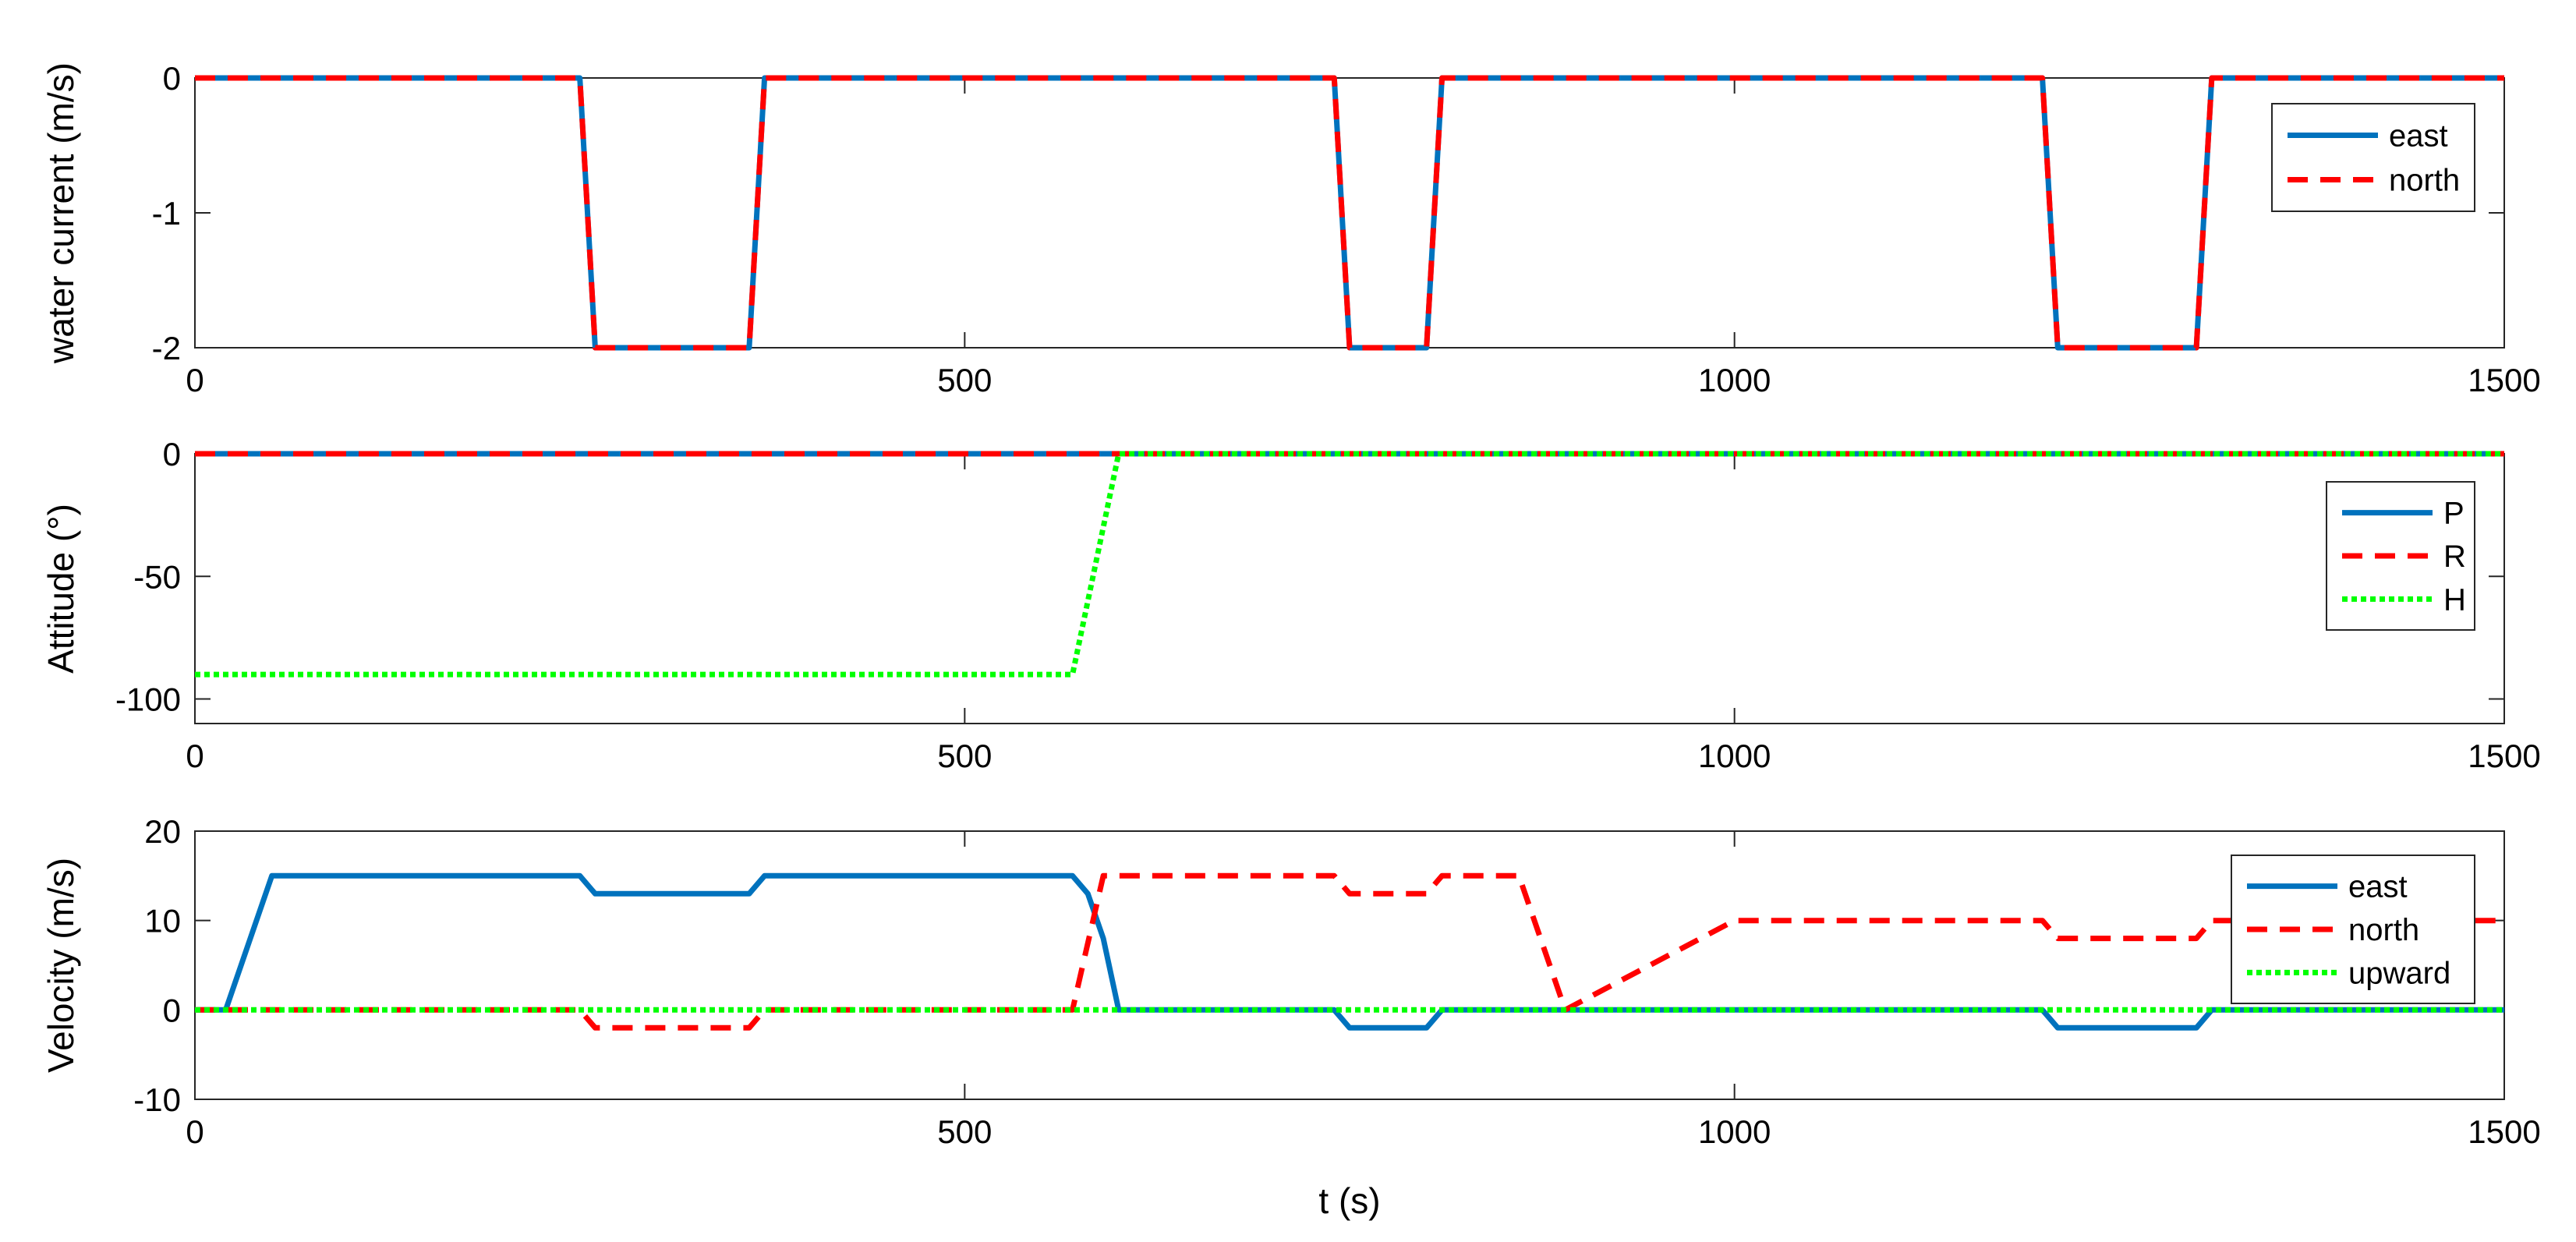 The image size is (2576, 1242). Describe the element at coordinates (162, 921) in the screenshot. I see `y-tick-label: 10` at that location.